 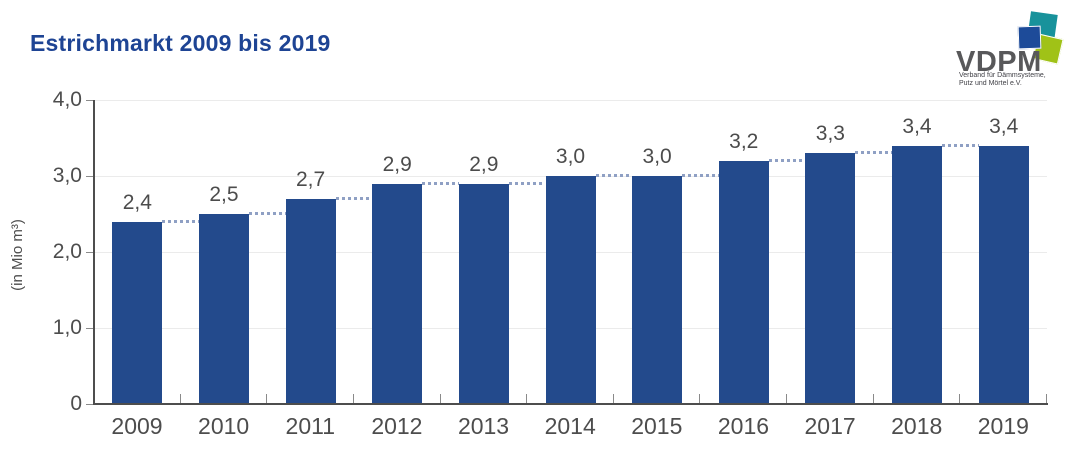 What do you see at coordinates (67, 175) in the screenshot?
I see `y-axis-tick-label: 3,0` at bounding box center [67, 175].